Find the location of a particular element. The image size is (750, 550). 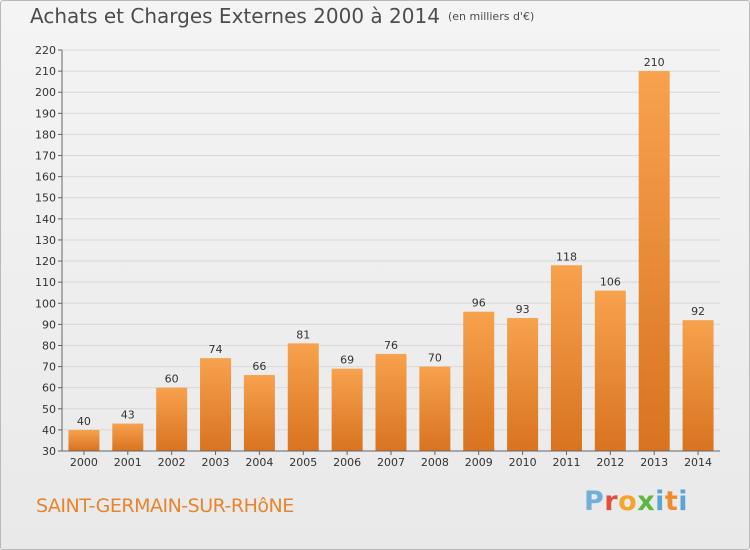

x-tick-label: 2007 is located at coordinates (391, 462).